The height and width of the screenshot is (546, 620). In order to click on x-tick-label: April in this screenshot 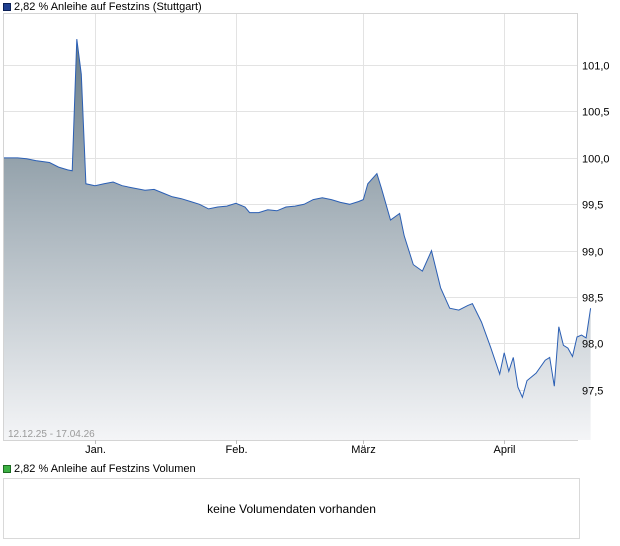, I will do `click(504, 450)`.